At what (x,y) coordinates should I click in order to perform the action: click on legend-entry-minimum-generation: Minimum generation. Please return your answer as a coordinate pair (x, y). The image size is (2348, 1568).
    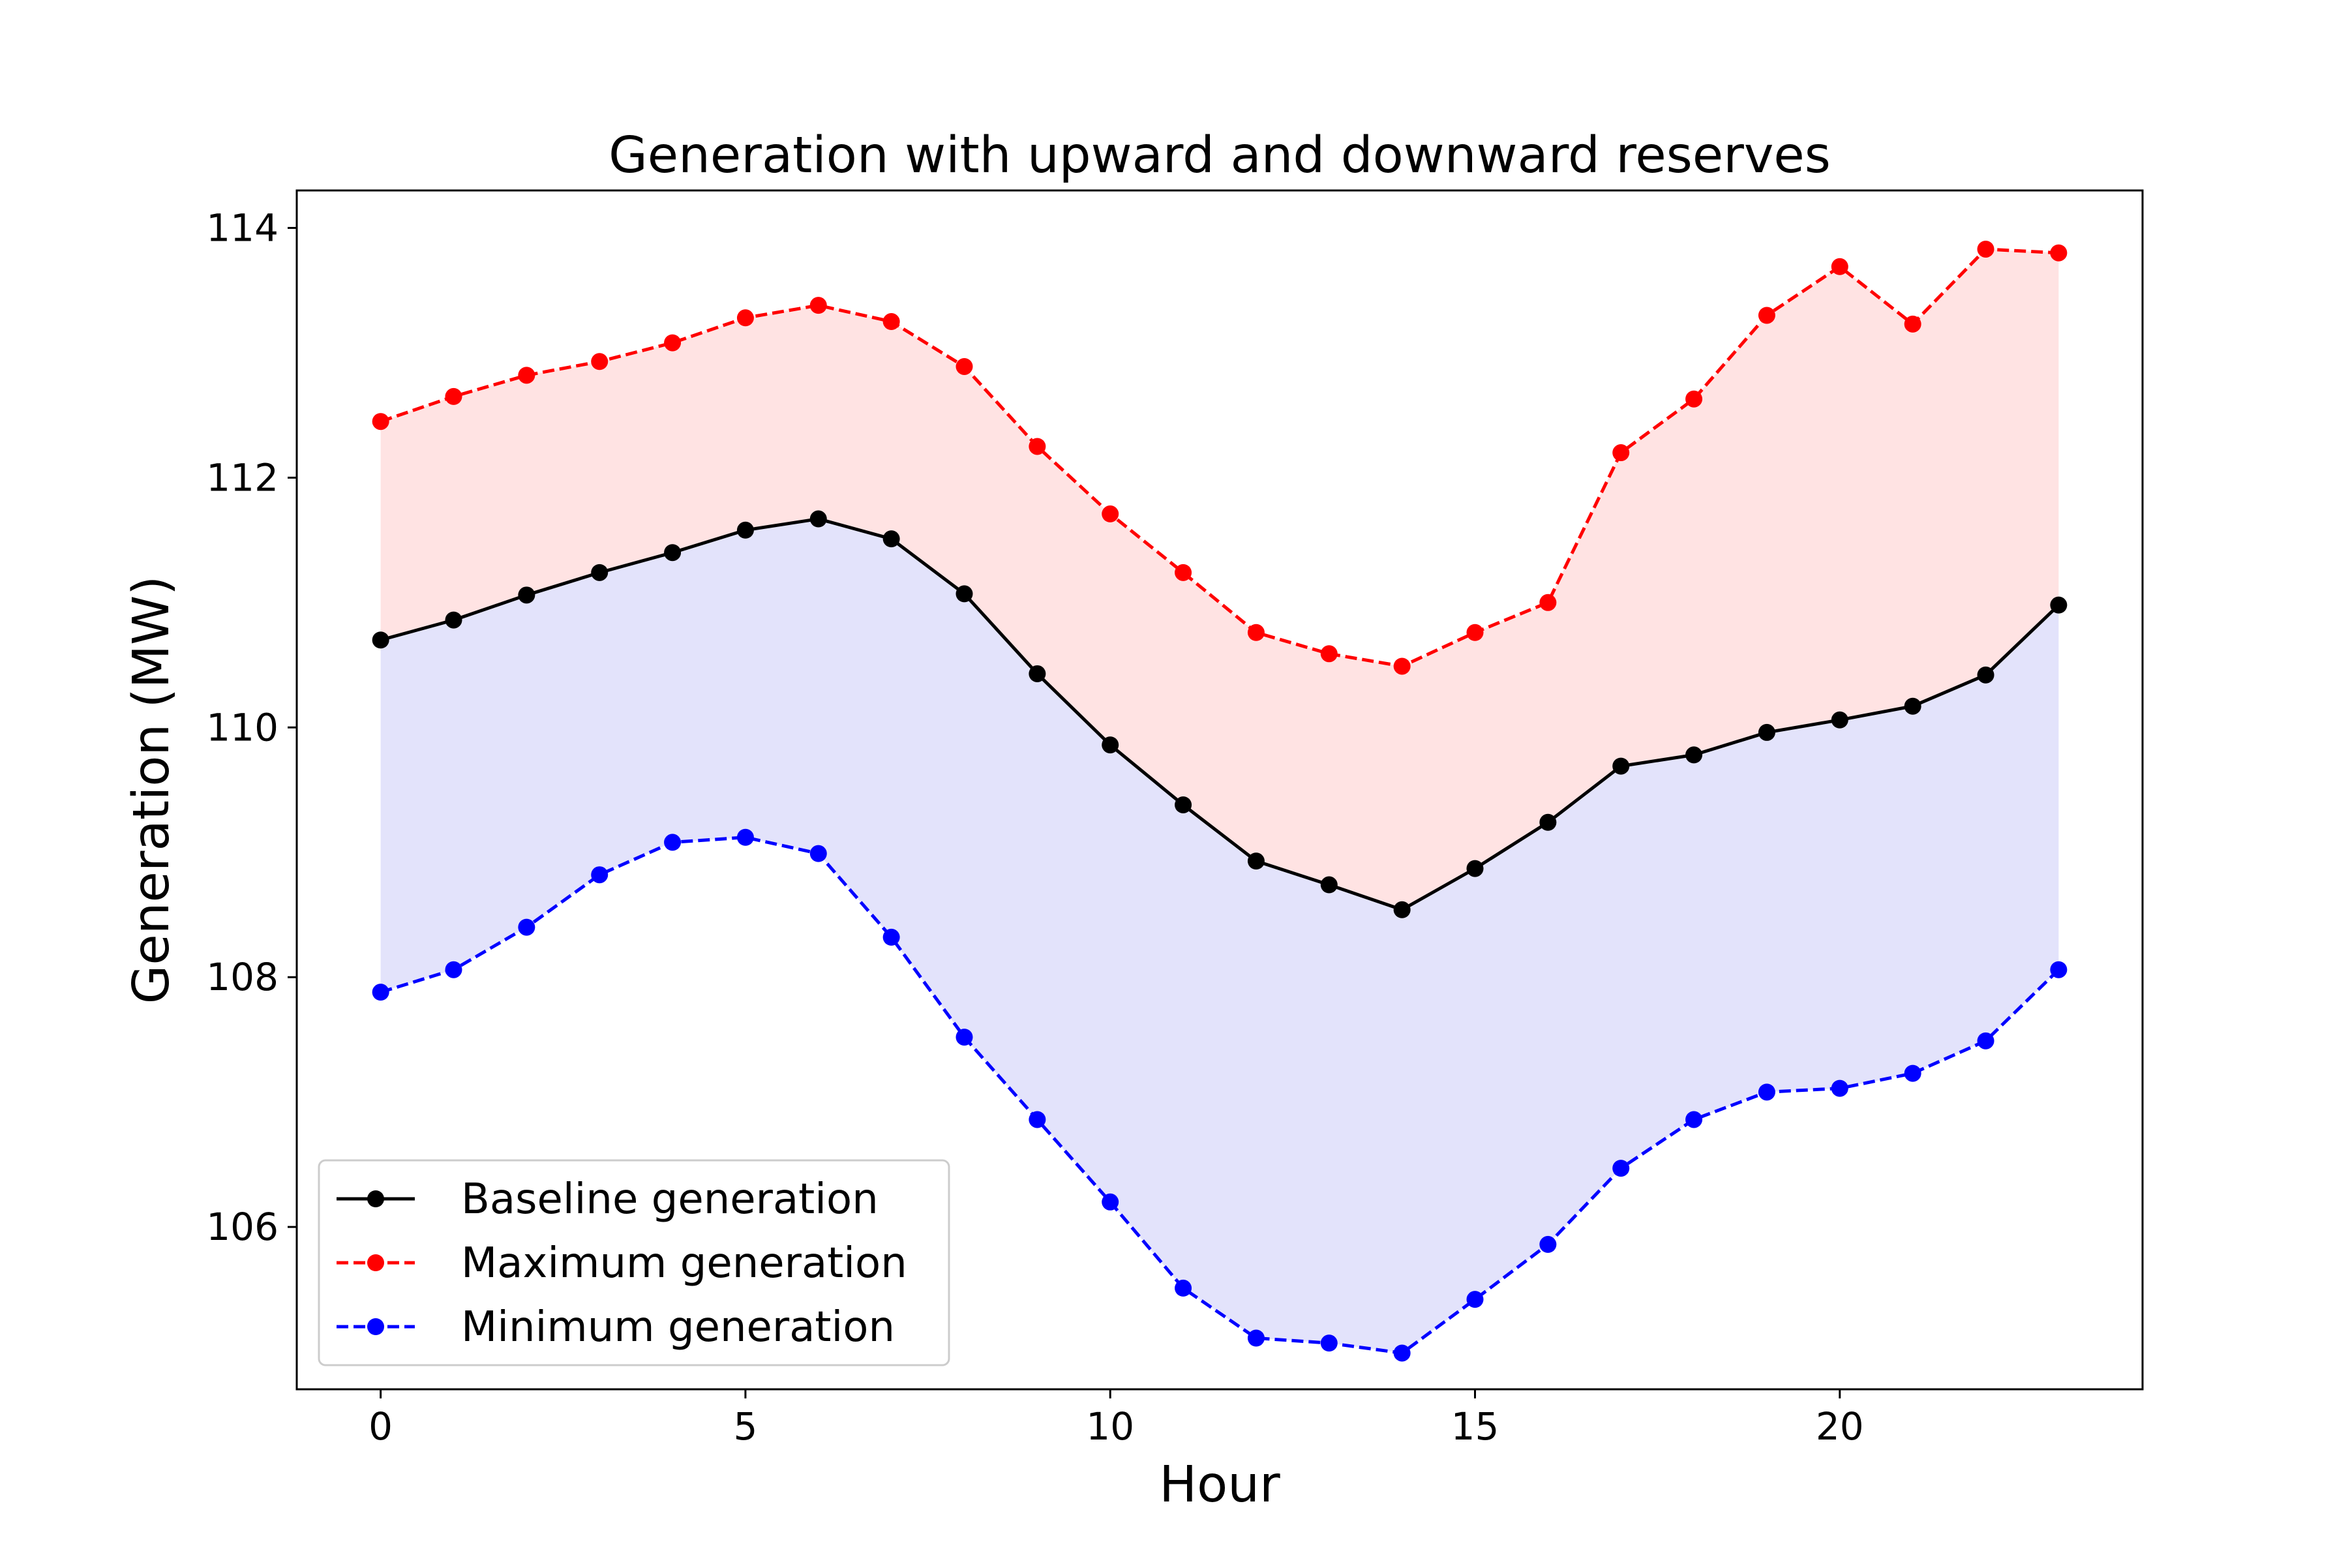
    Looking at the image, I should click on (616, 1327).